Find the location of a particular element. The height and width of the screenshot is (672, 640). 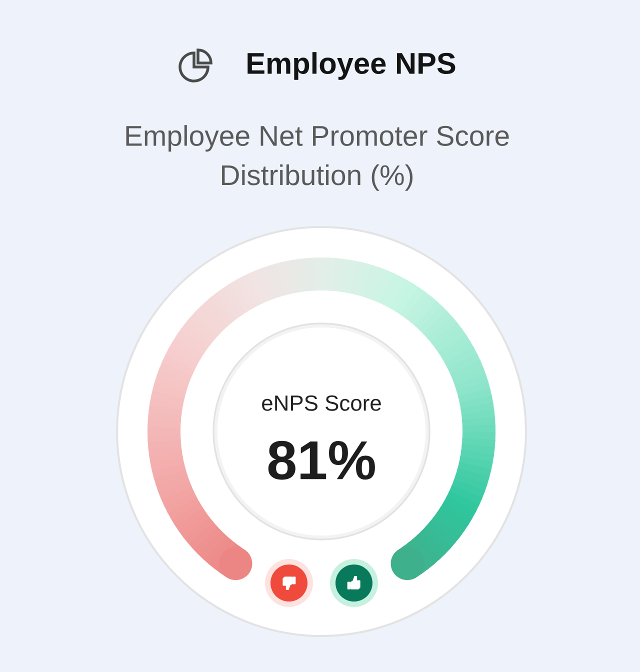

data-label: 81% is located at coordinates (321, 460).